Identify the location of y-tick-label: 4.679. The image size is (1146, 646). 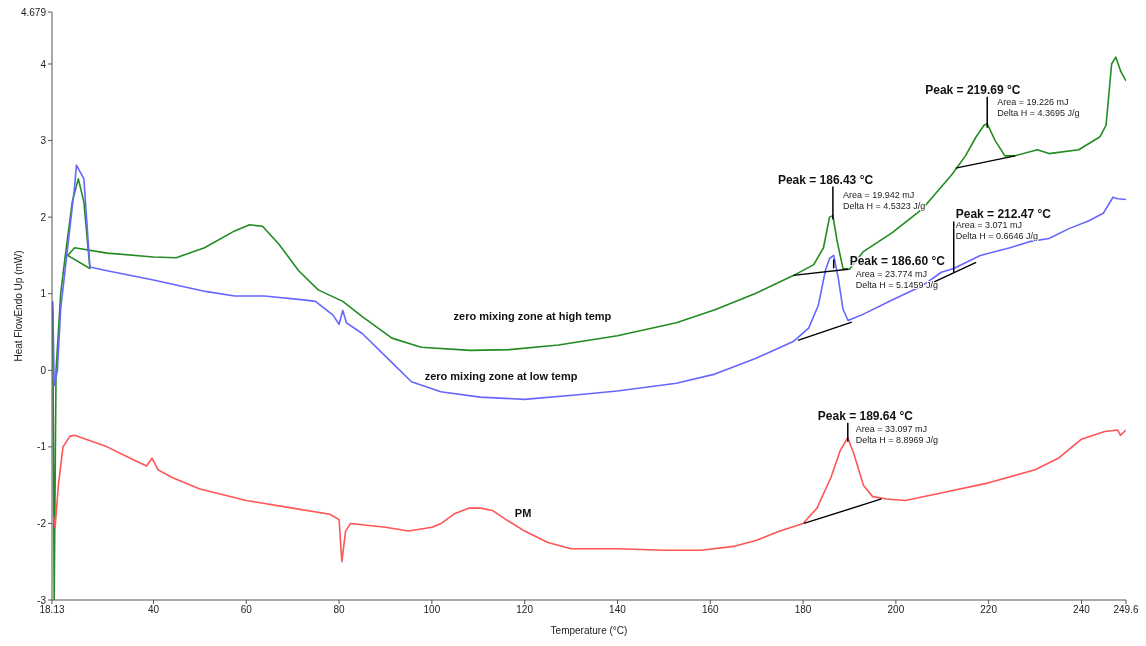
(33, 12).